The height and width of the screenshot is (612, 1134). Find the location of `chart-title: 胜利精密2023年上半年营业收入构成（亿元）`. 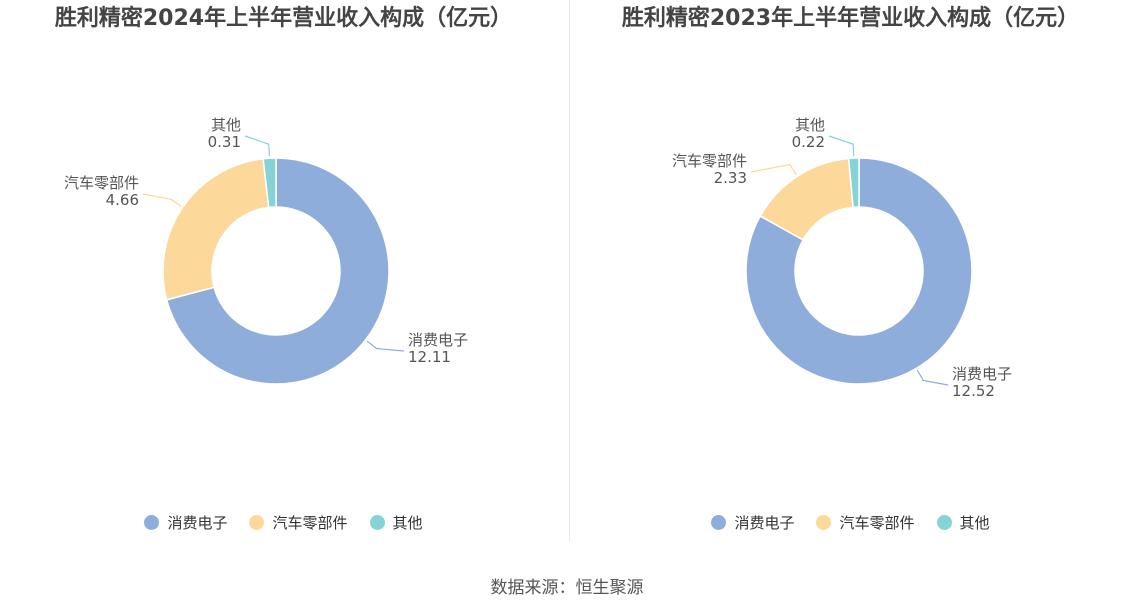

chart-title: 胜利精密2023年上半年营业收入构成（亿元） is located at coordinates (850, 18).